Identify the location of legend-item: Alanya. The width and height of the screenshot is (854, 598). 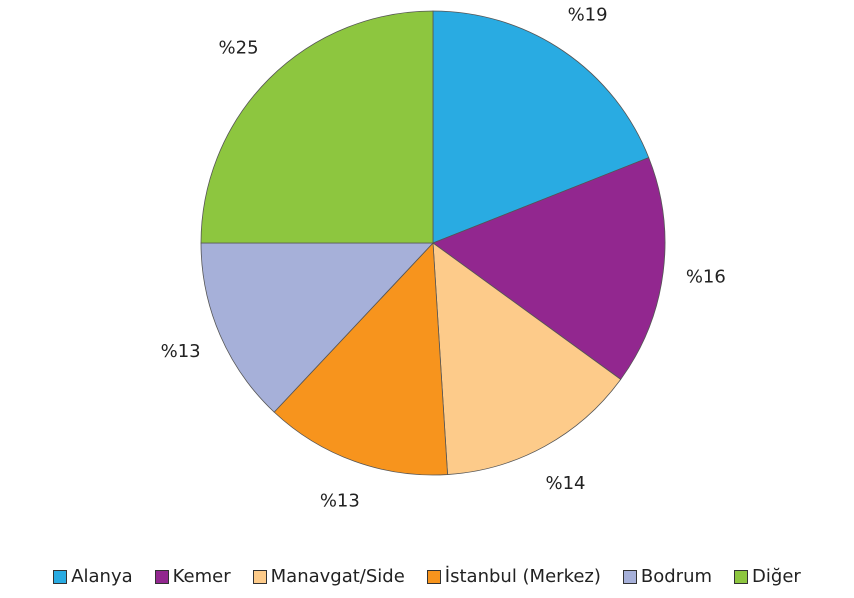
(93, 576).